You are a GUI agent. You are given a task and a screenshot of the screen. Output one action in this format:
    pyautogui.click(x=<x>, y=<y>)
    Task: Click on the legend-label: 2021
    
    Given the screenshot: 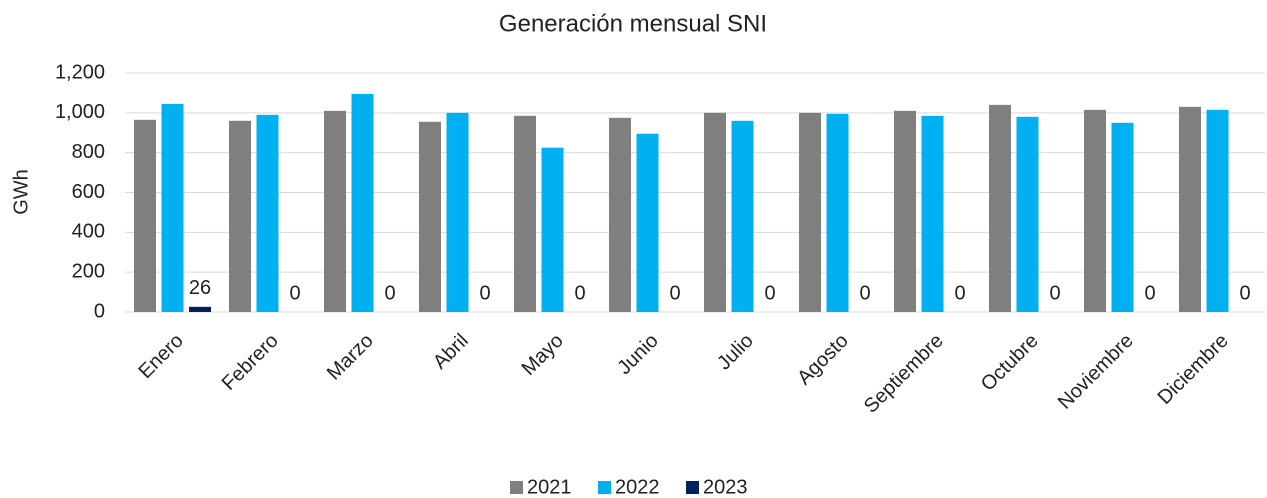 What is the action you would take?
    pyautogui.click(x=549, y=487)
    